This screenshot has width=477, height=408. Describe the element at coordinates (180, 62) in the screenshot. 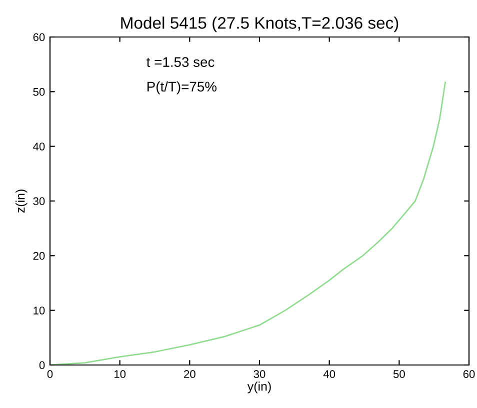

I see `annotation: t =1.53 sec` at that location.